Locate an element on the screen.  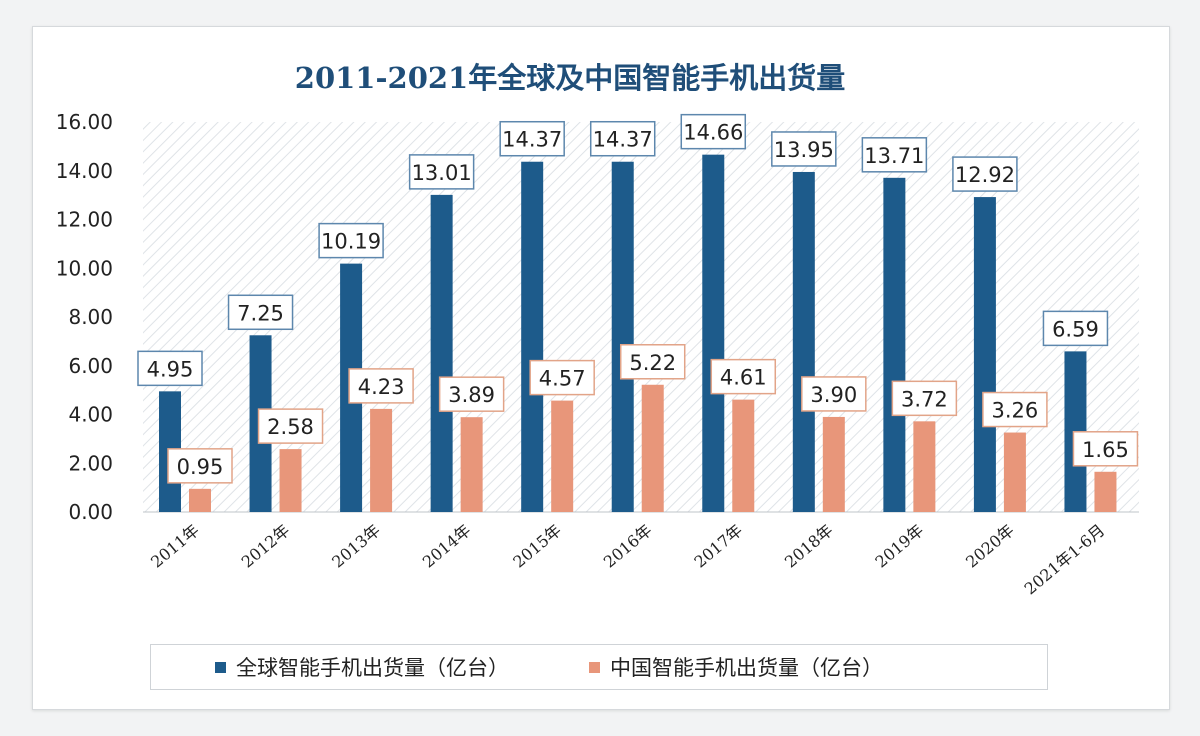
y-tick-label: 4.00 is located at coordinates (90, 415).